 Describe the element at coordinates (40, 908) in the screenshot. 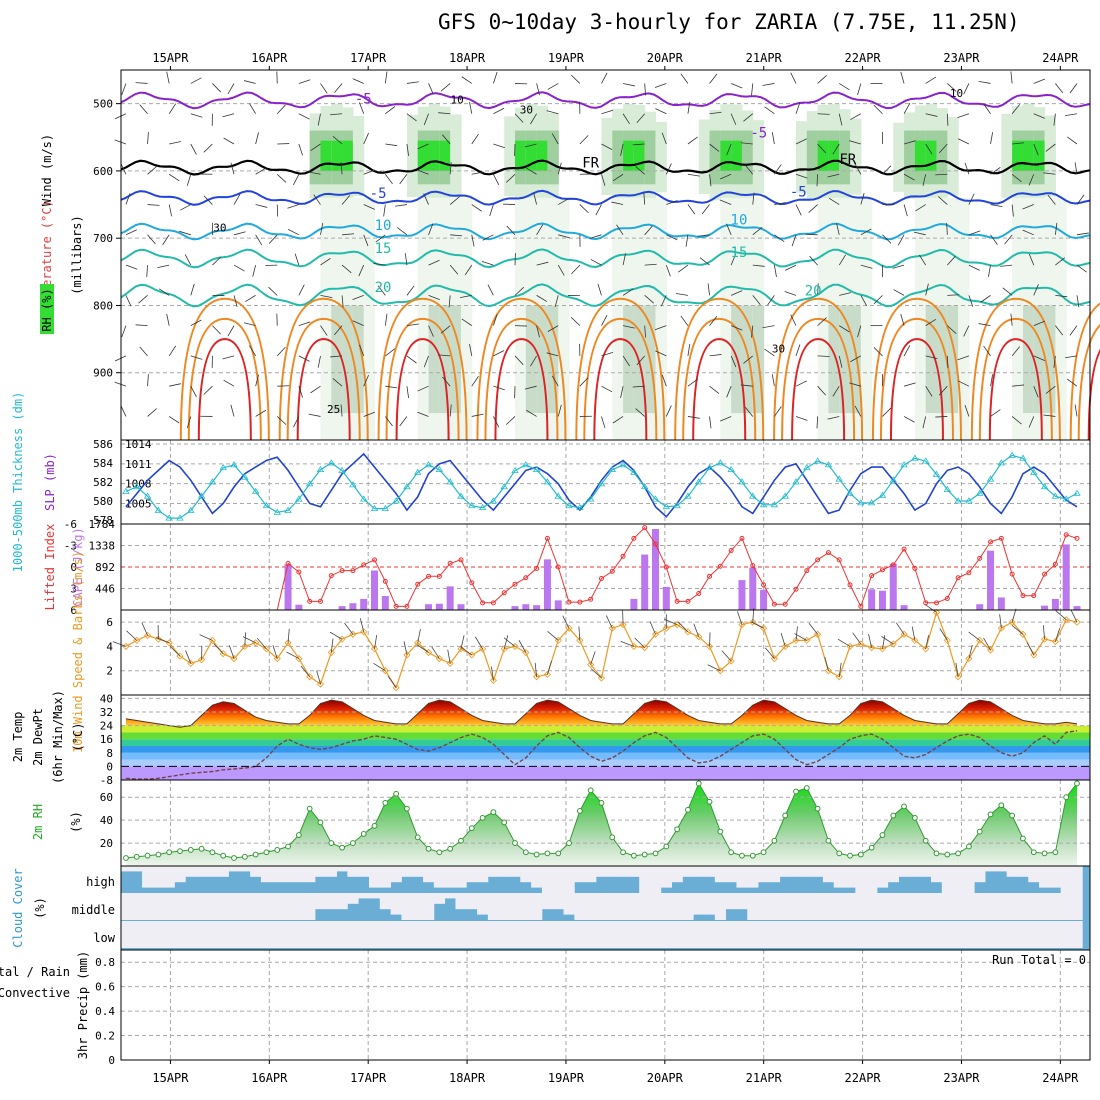

I see `axis-label-part: (%)` at that location.